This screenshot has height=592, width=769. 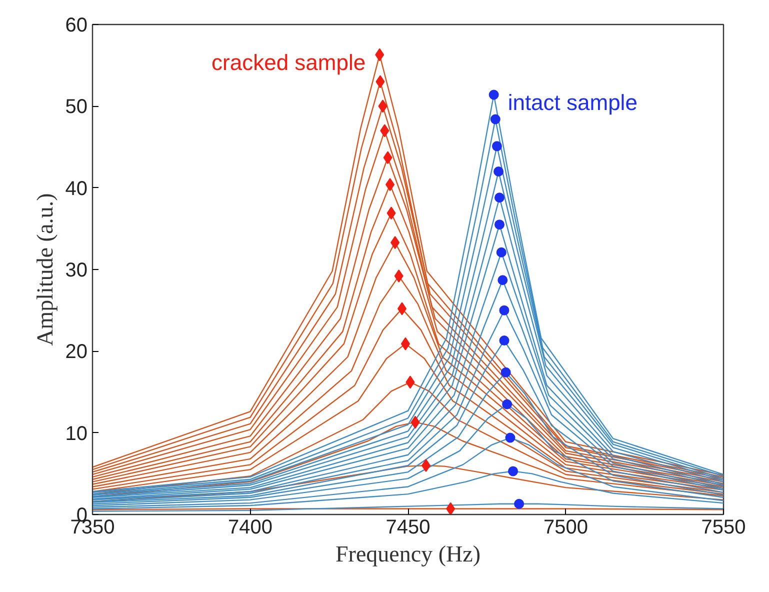 I want to click on series-label: intact sample, so click(x=573, y=103).